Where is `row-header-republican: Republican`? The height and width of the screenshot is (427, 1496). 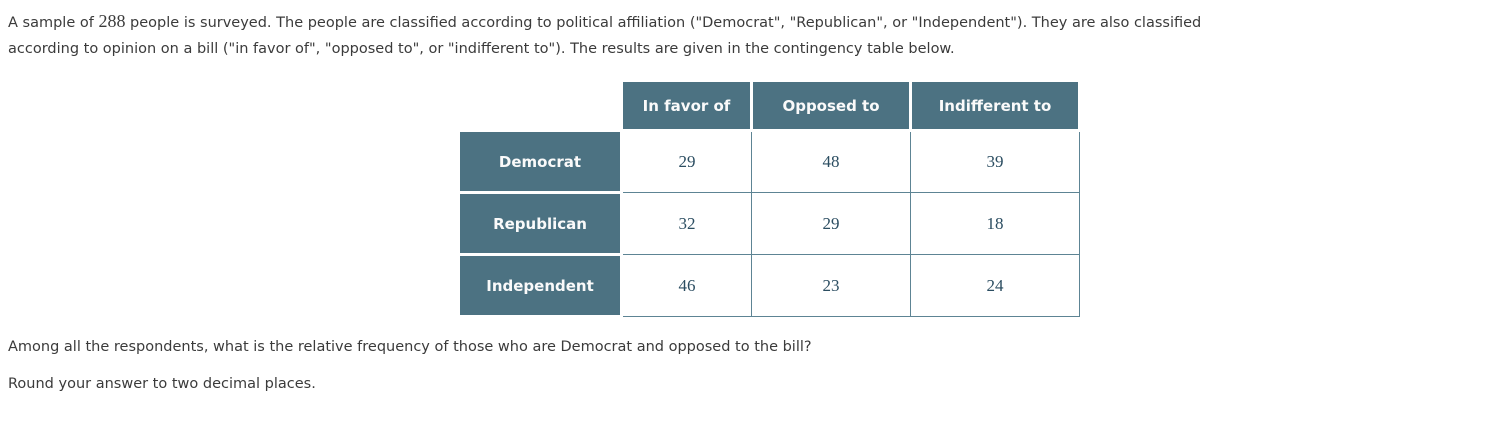
row-header-republican: Republican is located at coordinates (540, 223).